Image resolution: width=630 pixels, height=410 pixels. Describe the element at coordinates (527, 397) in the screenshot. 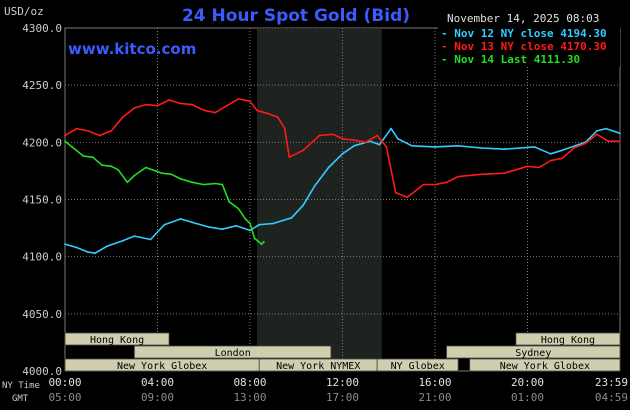

I see `x-tick-label-gmt: 01:00` at that location.